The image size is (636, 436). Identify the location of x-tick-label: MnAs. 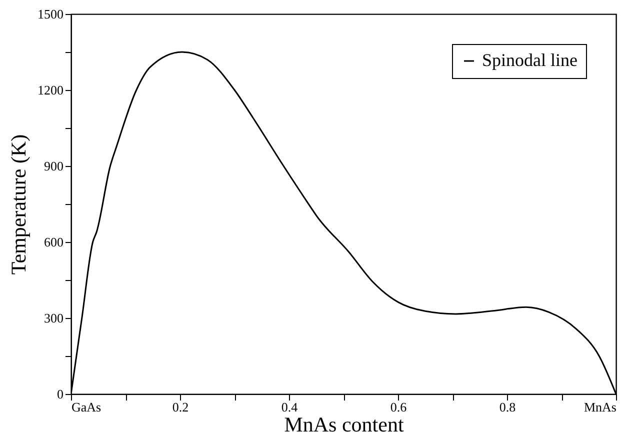
(600, 407).